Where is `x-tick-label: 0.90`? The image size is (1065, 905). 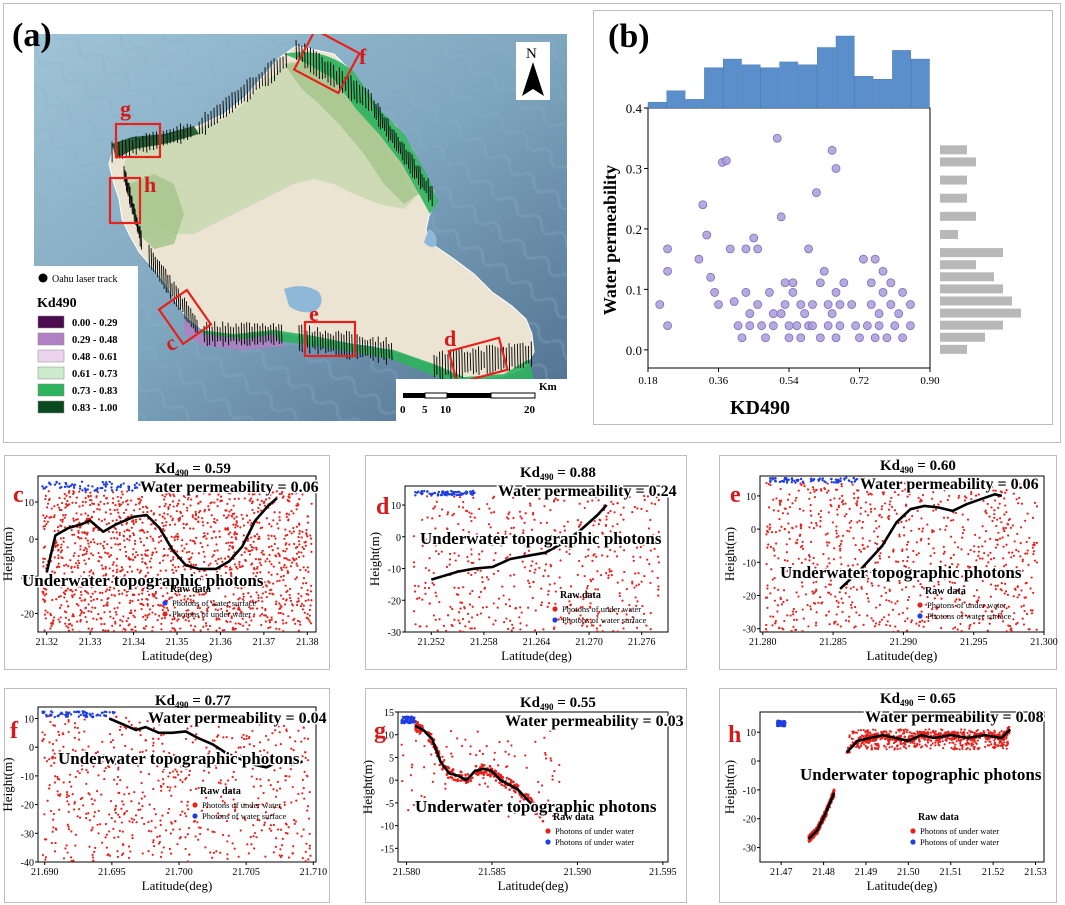 x-tick-label: 0.90 is located at coordinates (930, 381).